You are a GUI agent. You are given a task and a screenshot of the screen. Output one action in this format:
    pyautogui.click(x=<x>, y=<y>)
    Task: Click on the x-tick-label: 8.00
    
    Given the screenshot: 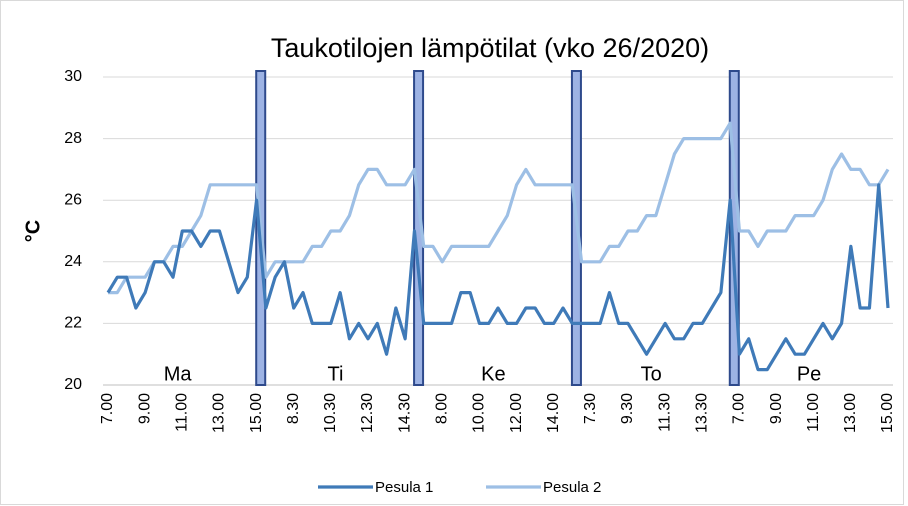 What is the action you would take?
    pyautogui.click(x=442, y=408)
    